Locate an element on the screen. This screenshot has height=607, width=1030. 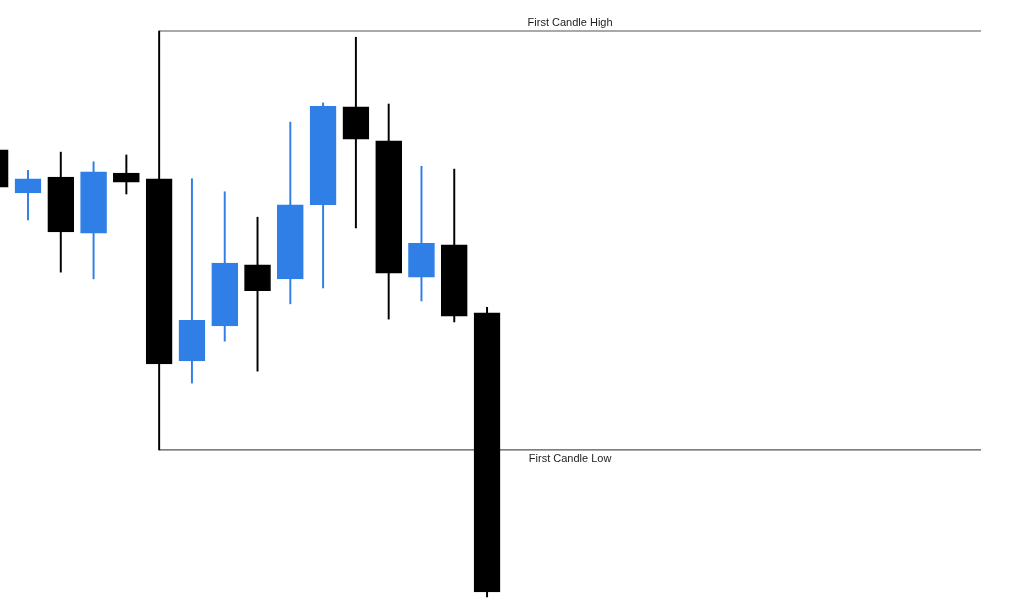
ref-line-label: First Candle Low is located at coordinates (570, 458).